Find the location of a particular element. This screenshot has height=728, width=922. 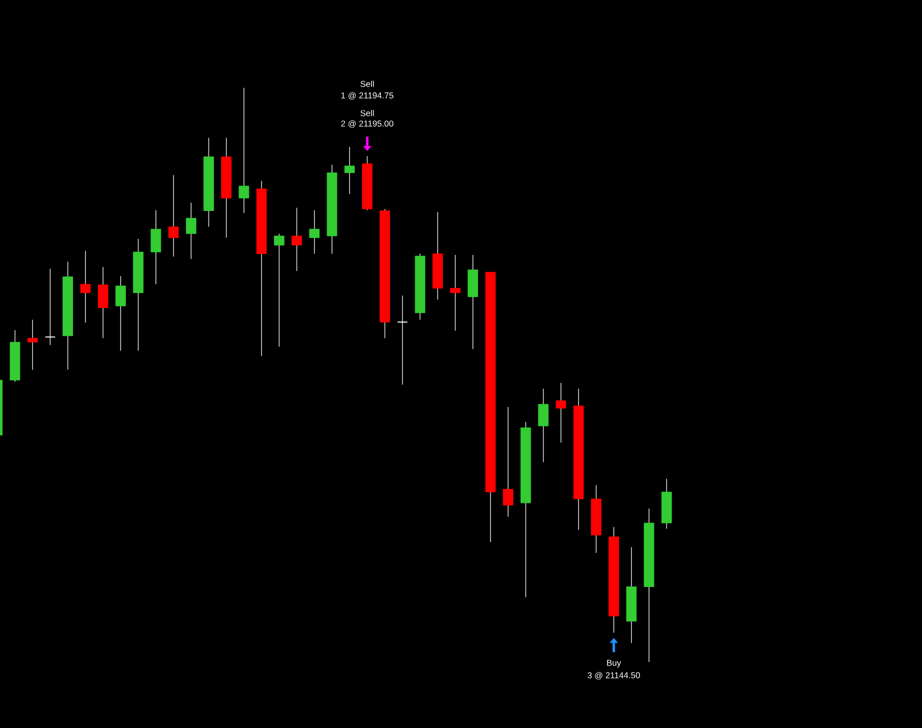

annotation: 2 @ 21195.00 is located at coordinates (367, 124).